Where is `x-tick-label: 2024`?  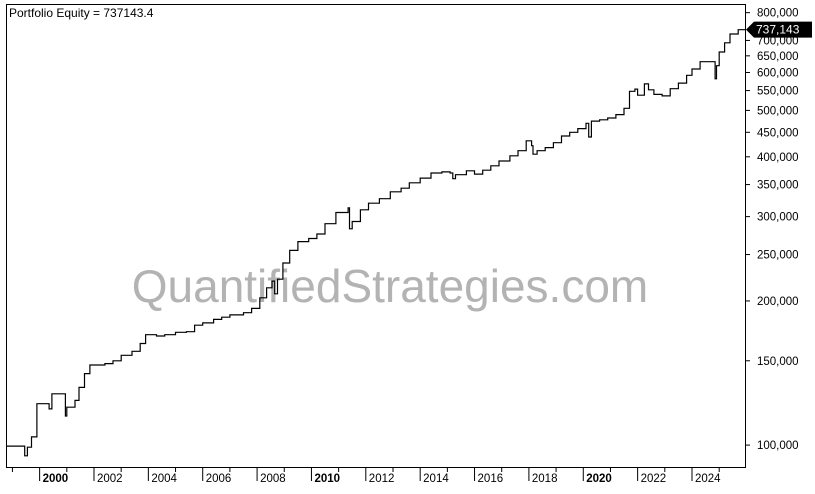 x-tick-label: 2024 is located at coordinates (708, 479).